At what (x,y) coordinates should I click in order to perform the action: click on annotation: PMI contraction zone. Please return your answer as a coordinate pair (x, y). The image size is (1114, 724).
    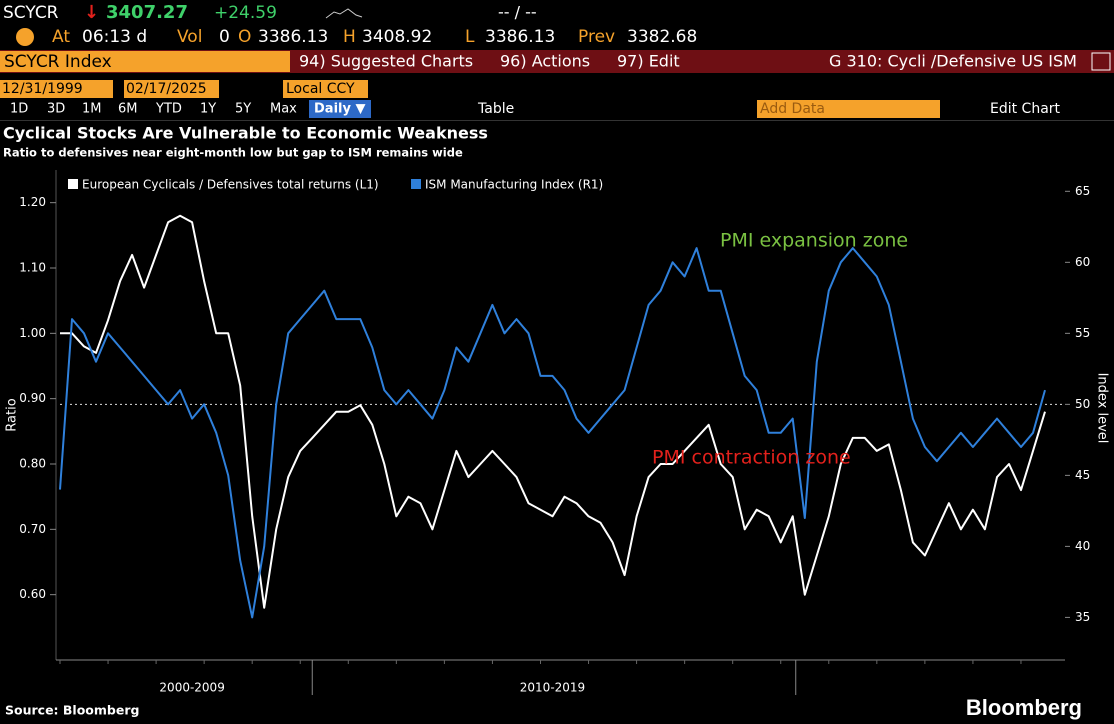
    Looking at the image, I should click on (751, 458).